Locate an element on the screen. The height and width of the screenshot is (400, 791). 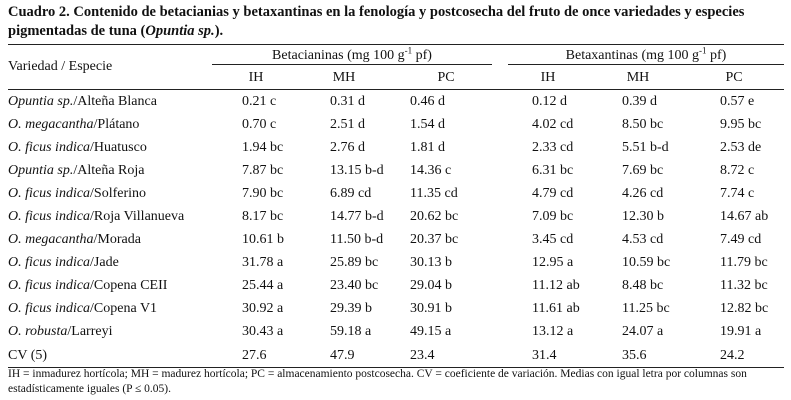
caption-italic: Opuntia sp. is located at coordinates (180, 31).